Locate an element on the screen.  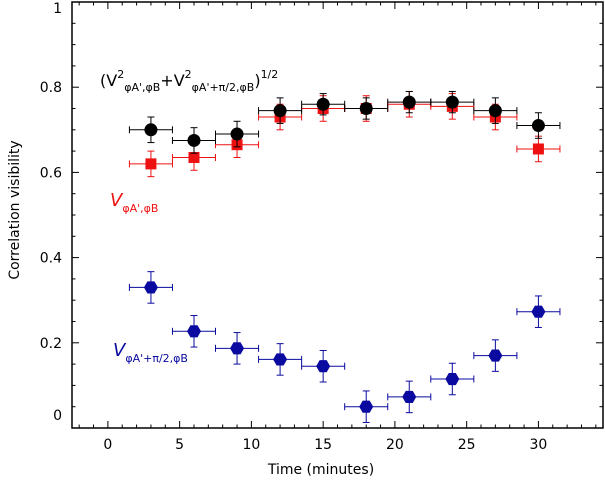
x-tick-label: 25 is located at coordinates (467, 445).